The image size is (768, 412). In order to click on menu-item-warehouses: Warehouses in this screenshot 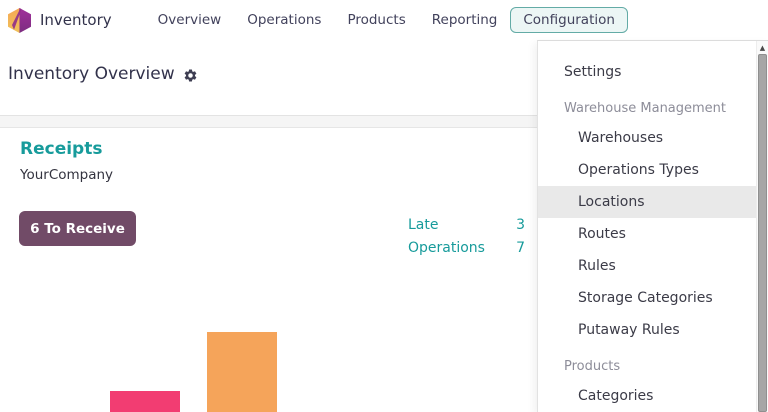, I will do `click(621, 138)`.